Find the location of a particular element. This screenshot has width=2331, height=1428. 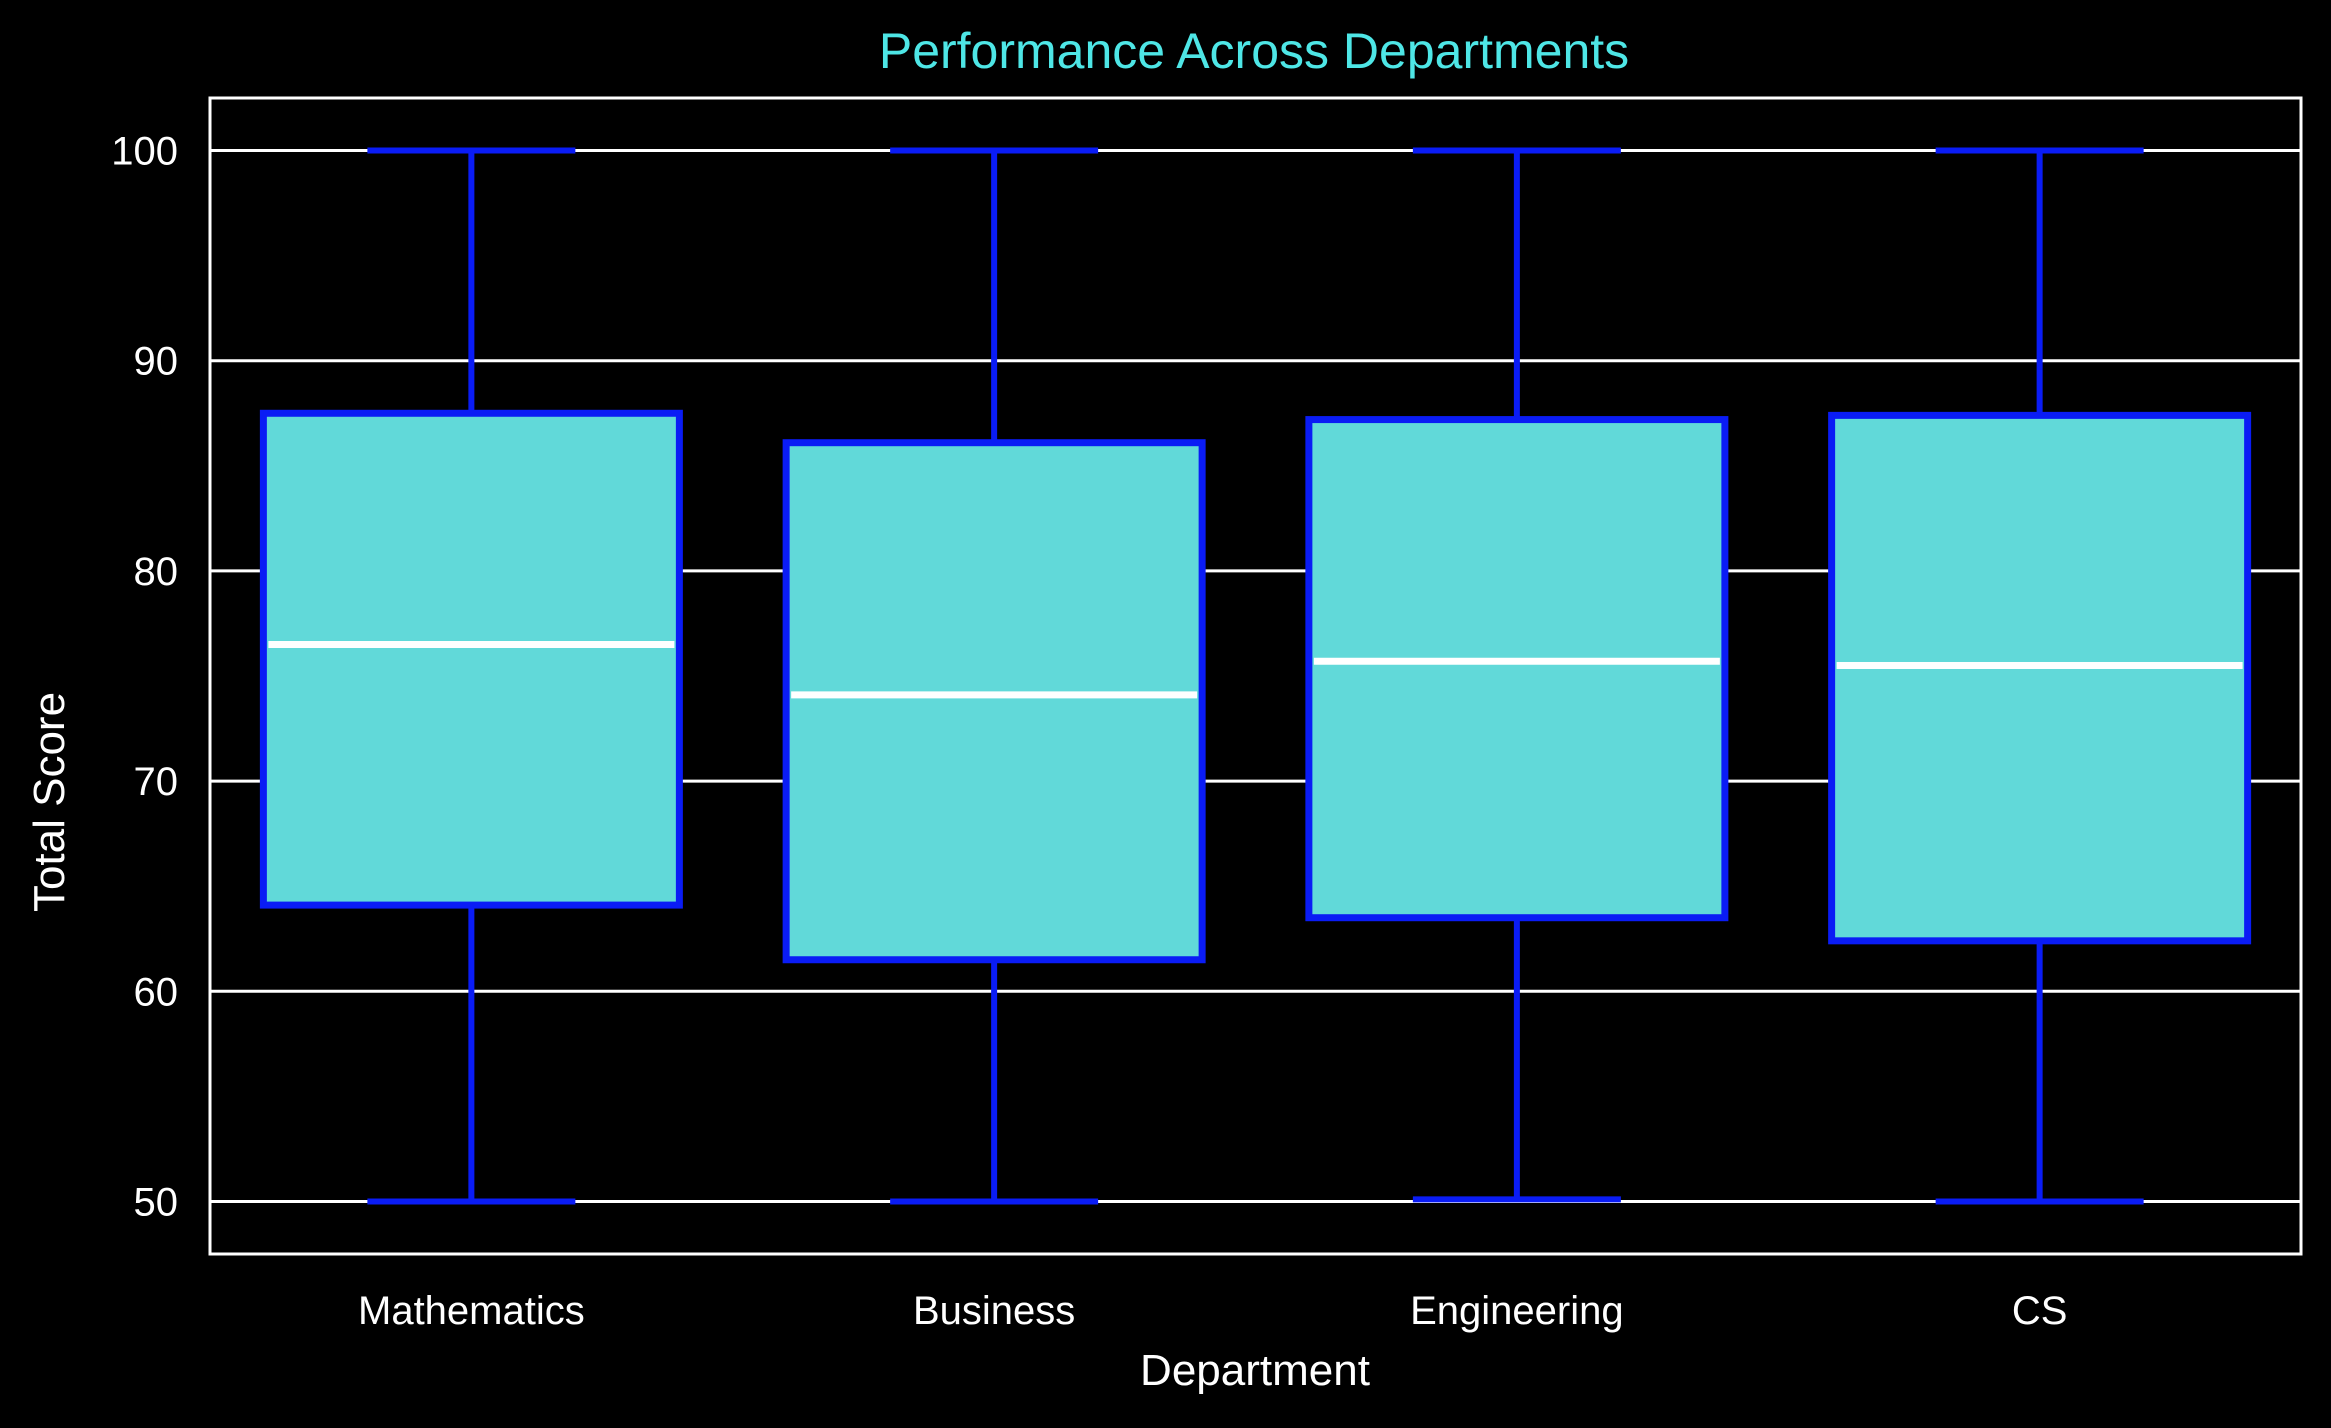

iqr-box-cs is located at coordinates (2040, 678).